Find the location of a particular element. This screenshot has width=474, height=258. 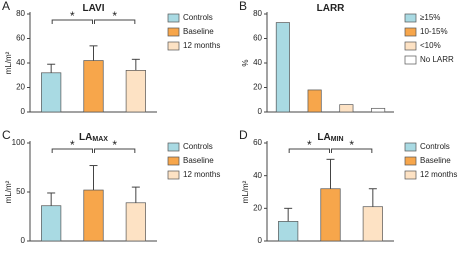

chart-title: LAVI is located at coordinates (93, 8).